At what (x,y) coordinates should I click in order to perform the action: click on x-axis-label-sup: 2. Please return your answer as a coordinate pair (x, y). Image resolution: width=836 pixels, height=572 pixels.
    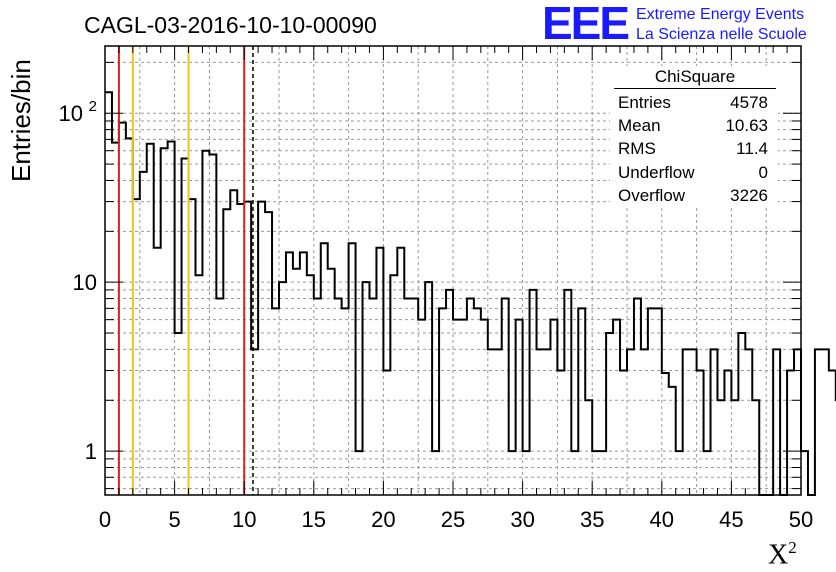
    Looking at the image, I should click on (792, 547).